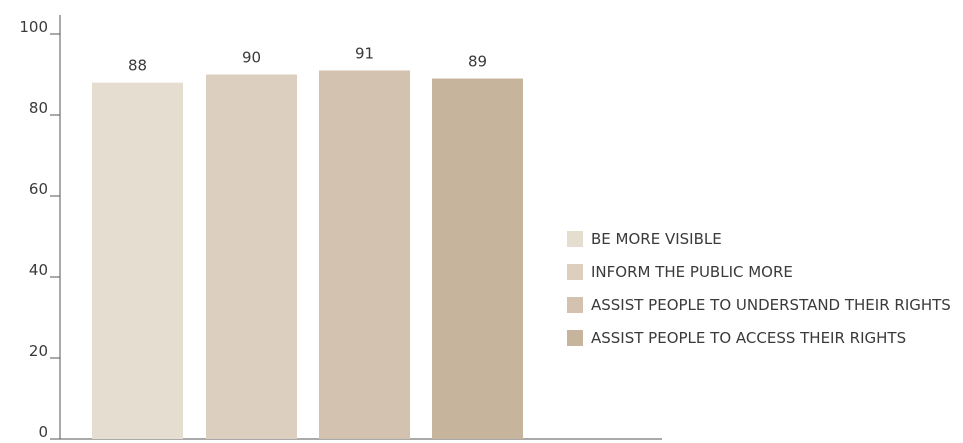 This screenshot has height=443, width=963. What do you see at coordinates (38, 270) in the screenshot?
I see `y-tick-label: 40` at bounding box center [38, 270].